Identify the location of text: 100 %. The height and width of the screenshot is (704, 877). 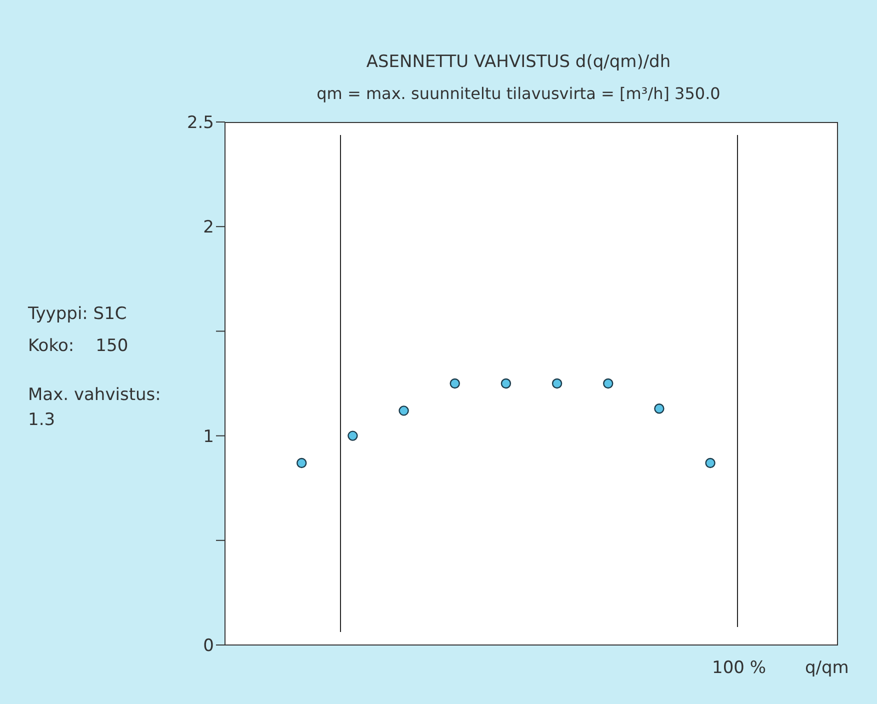
(739, 668).